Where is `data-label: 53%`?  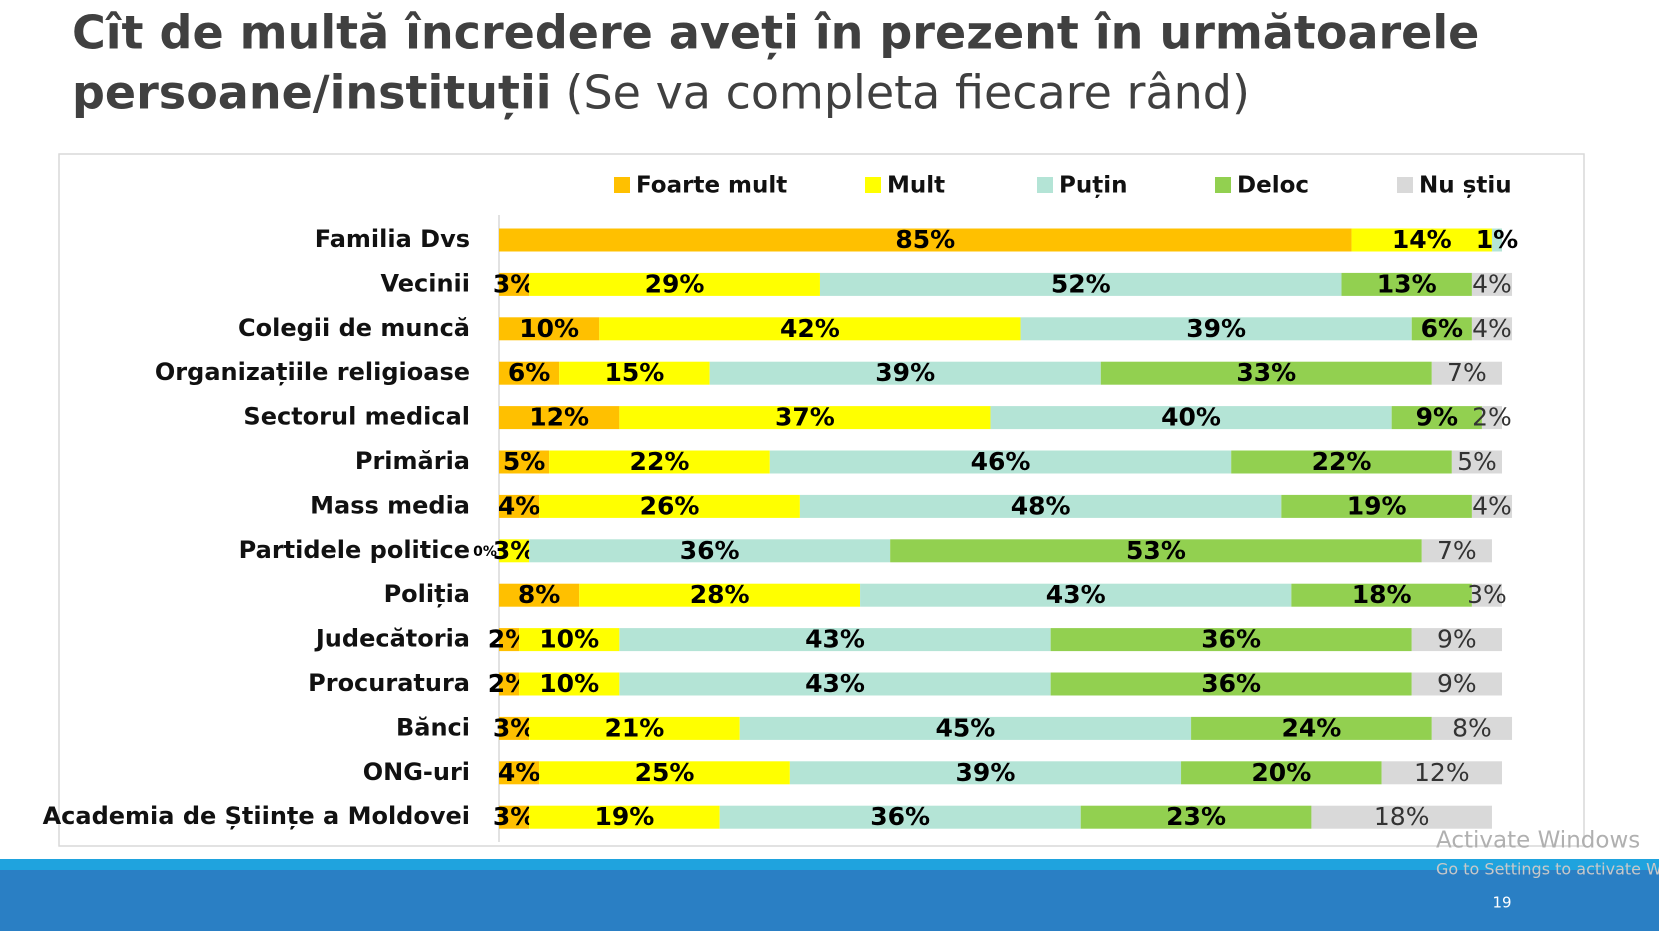 data-label: 53% is located at coordinates (1156, 550).